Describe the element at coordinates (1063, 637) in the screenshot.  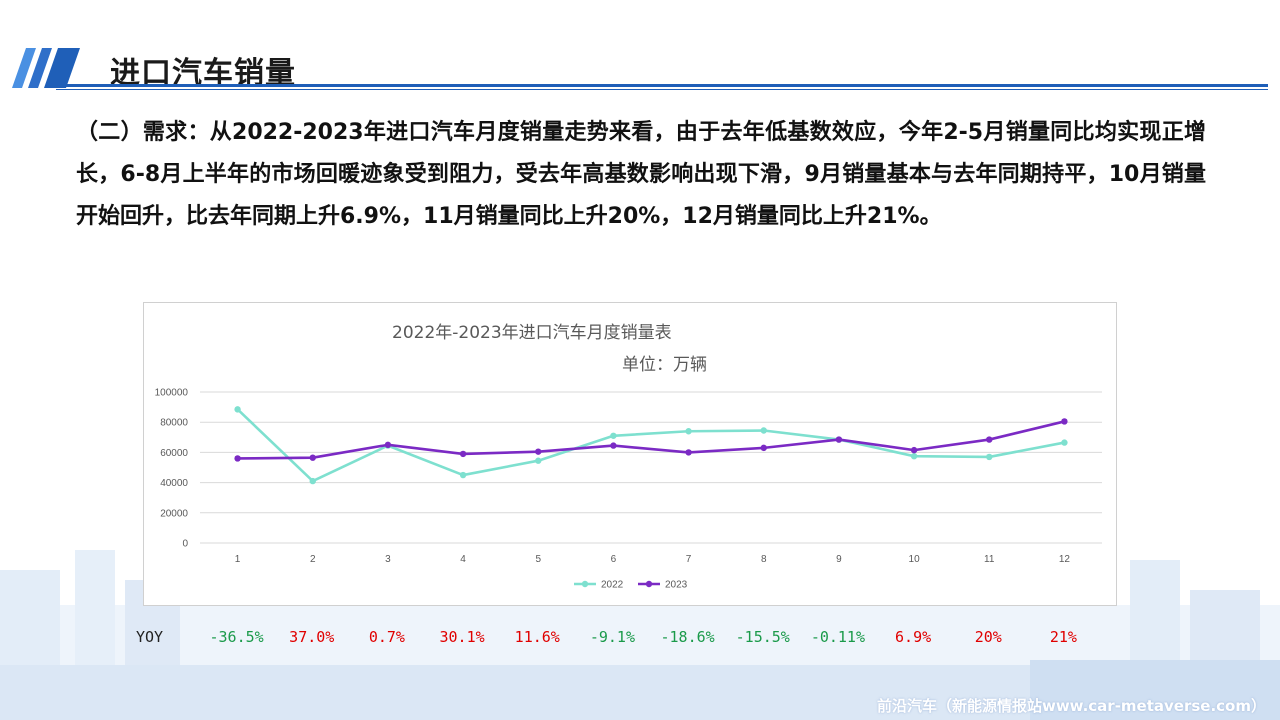
I see `yoy-value: 21%` at that location.